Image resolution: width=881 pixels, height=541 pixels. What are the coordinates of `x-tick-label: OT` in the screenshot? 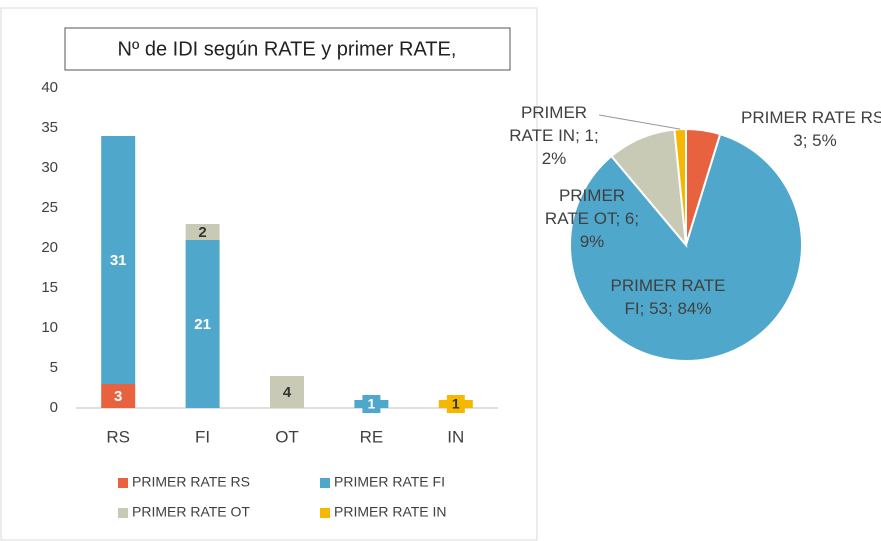 It's located at (287, 436).